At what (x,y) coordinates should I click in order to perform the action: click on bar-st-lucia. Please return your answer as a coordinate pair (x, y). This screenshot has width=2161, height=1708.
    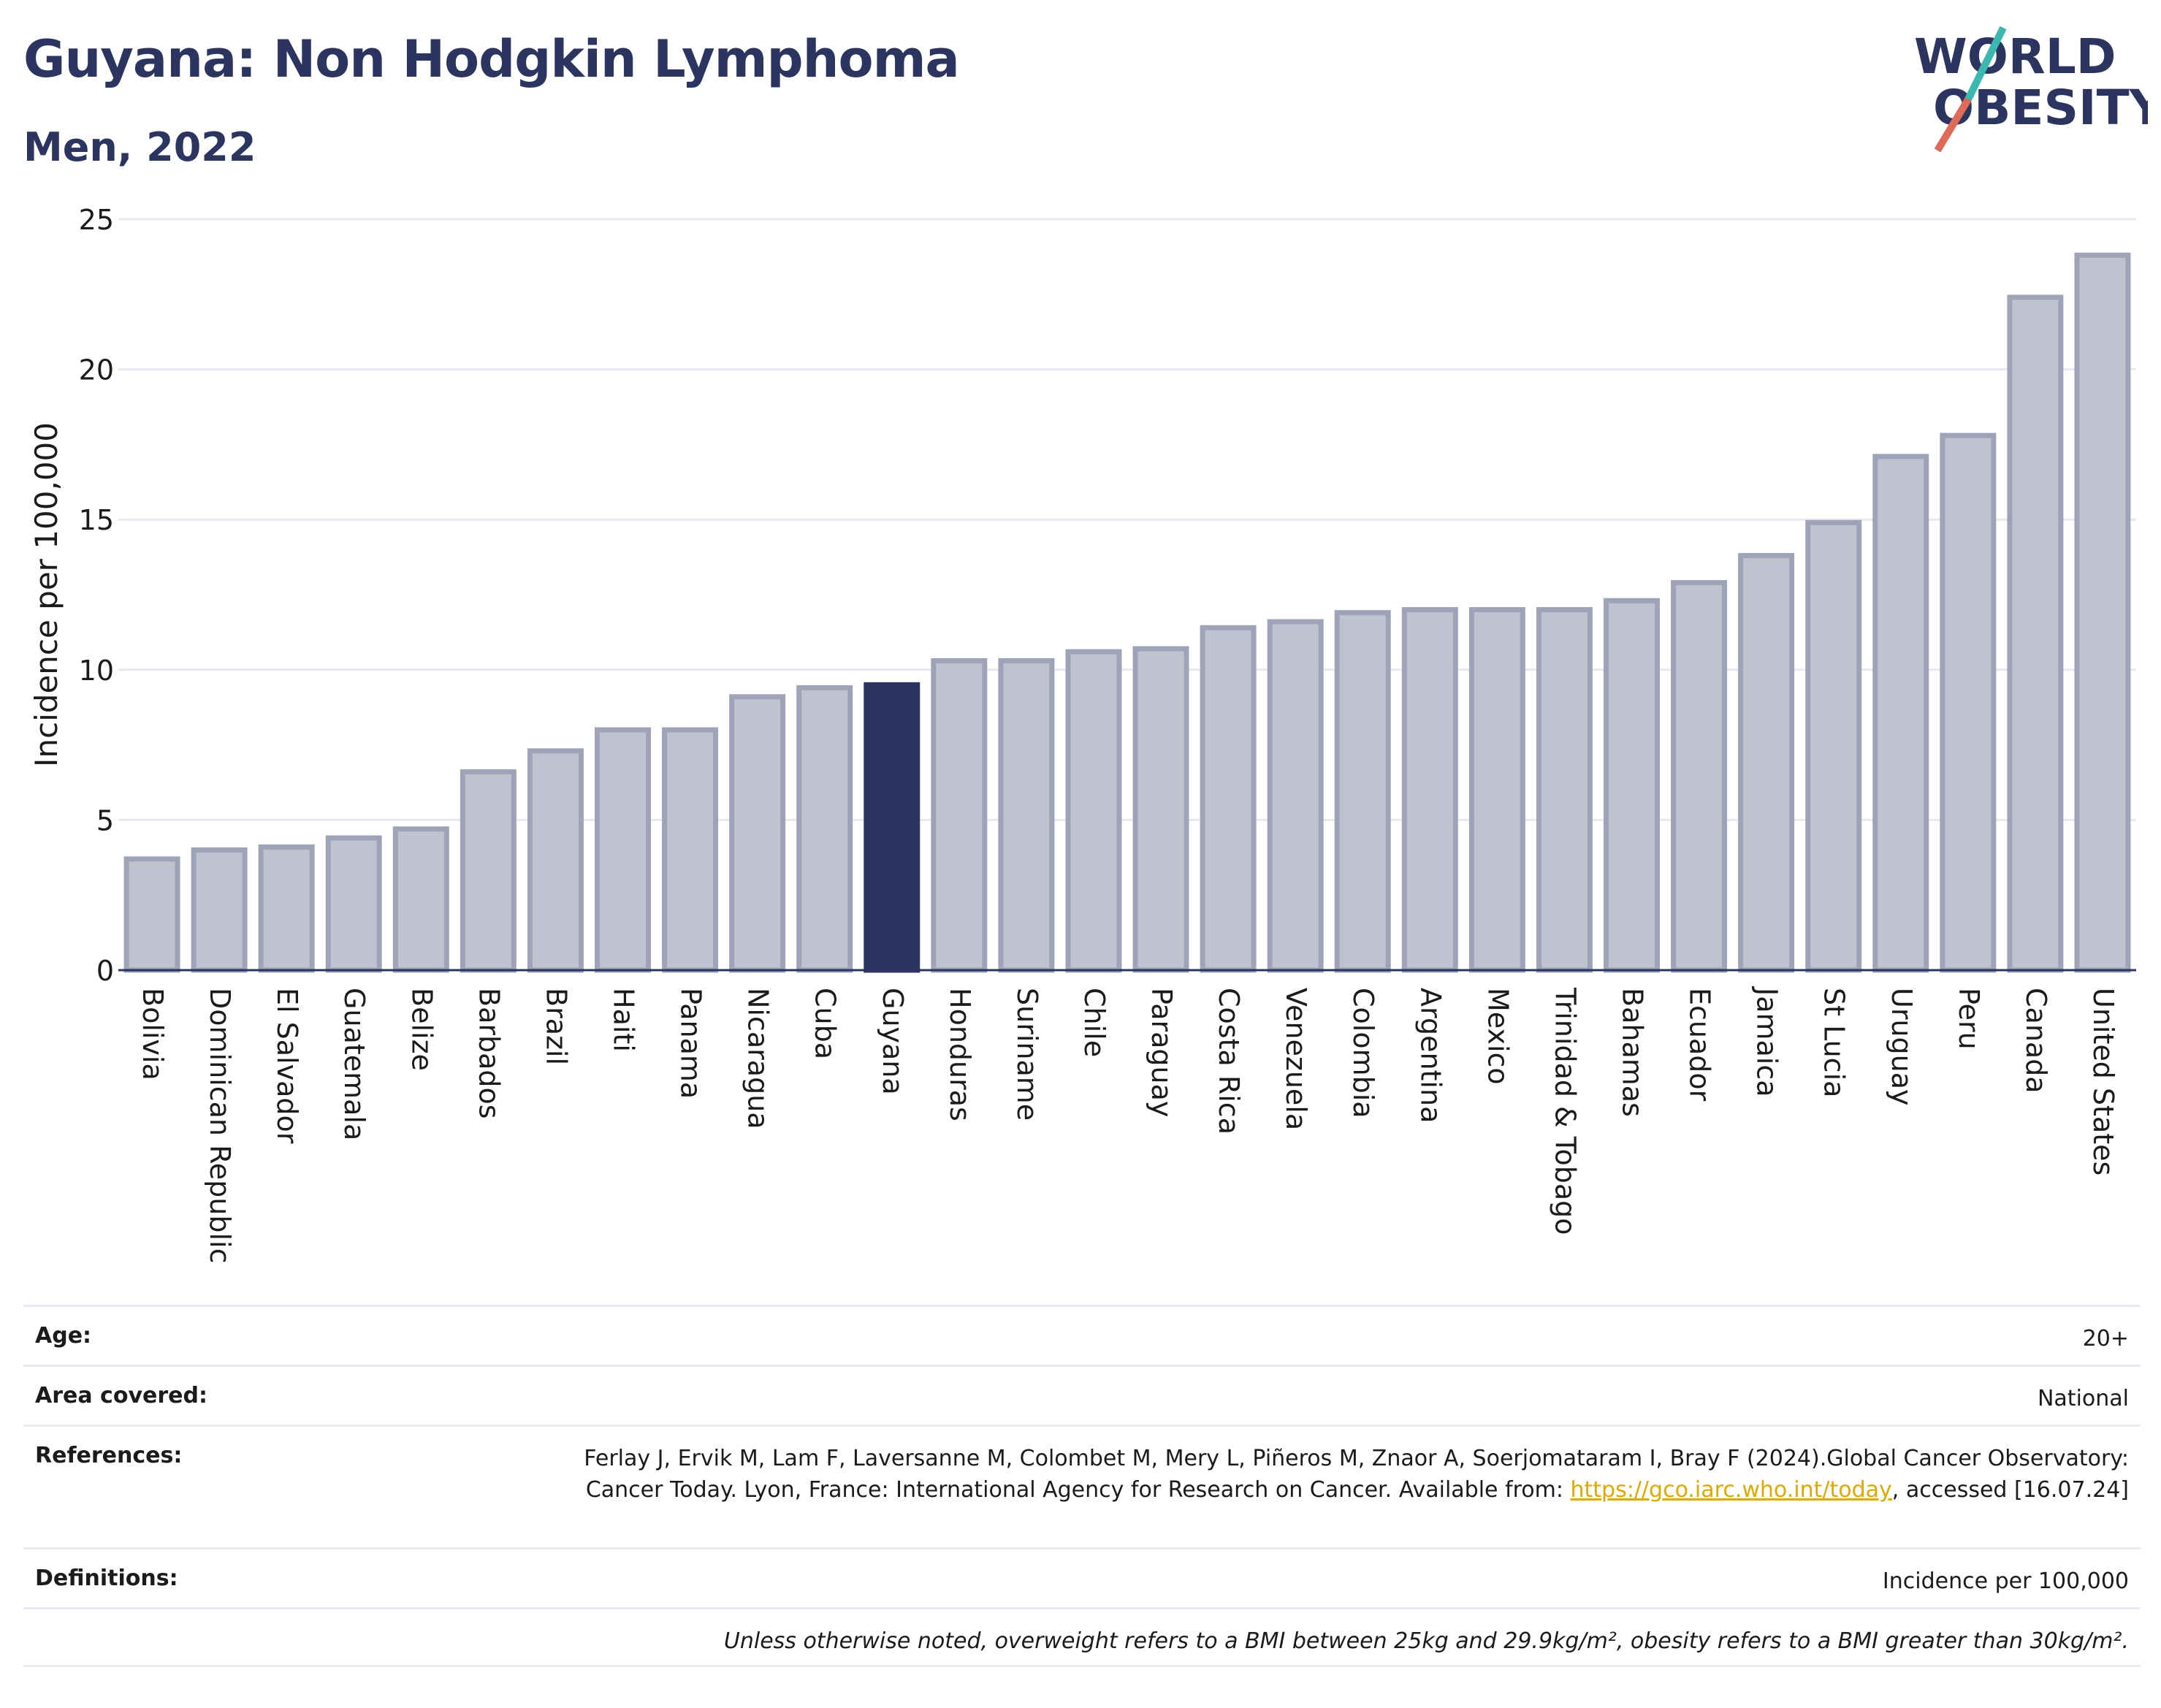
    Looking at the image, I should click on (1833, 746).